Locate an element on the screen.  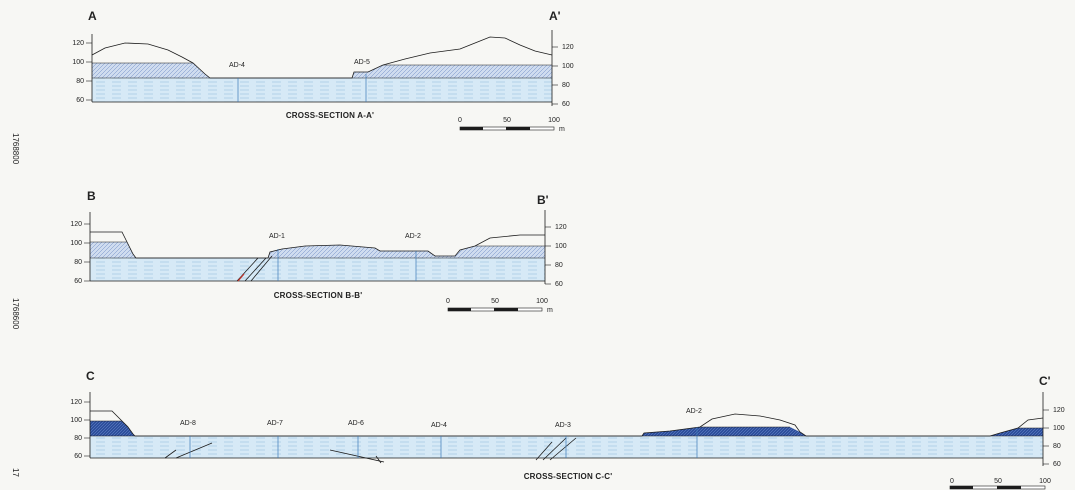
coordinate-label: 1768800 is located at coordinates (15, 149).